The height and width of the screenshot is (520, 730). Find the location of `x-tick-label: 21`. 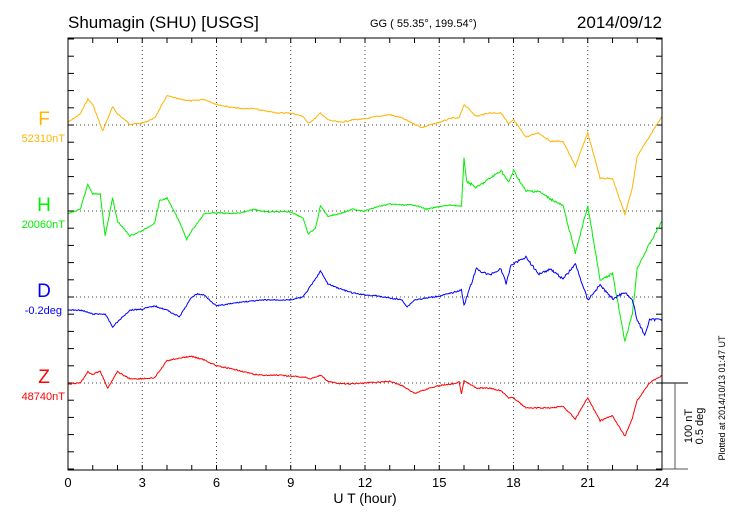

x-tick-label: 21 is located at coordinates (588, 482).